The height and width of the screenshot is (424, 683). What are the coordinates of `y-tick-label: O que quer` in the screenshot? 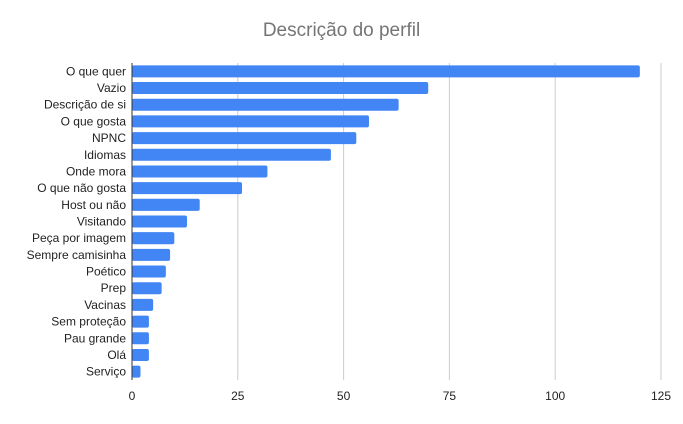 It's located at (96, 71).